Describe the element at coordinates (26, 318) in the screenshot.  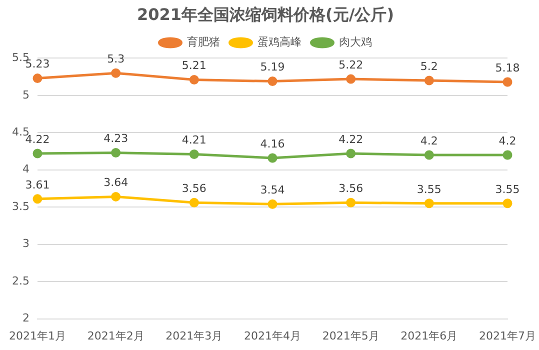
I see `y-tick-label: 2` at that location.